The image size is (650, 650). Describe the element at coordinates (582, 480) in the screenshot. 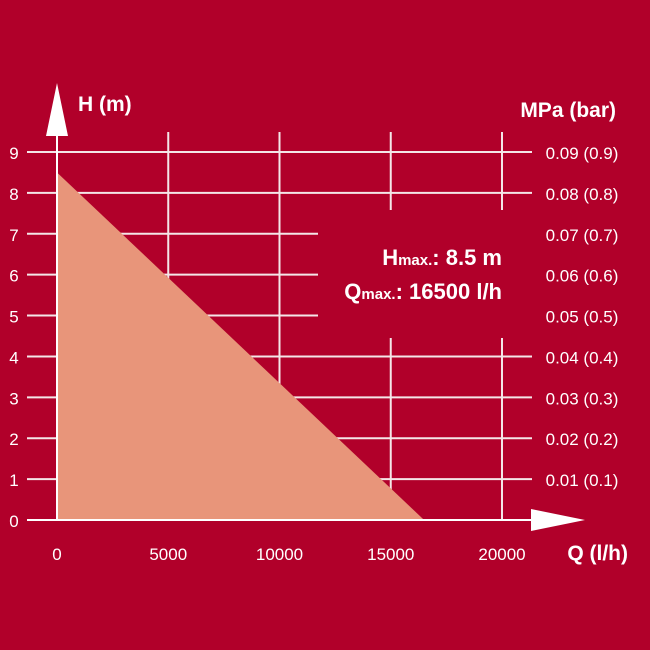

I see `y2-tick-label: 0.01 (0.1)` at that location.